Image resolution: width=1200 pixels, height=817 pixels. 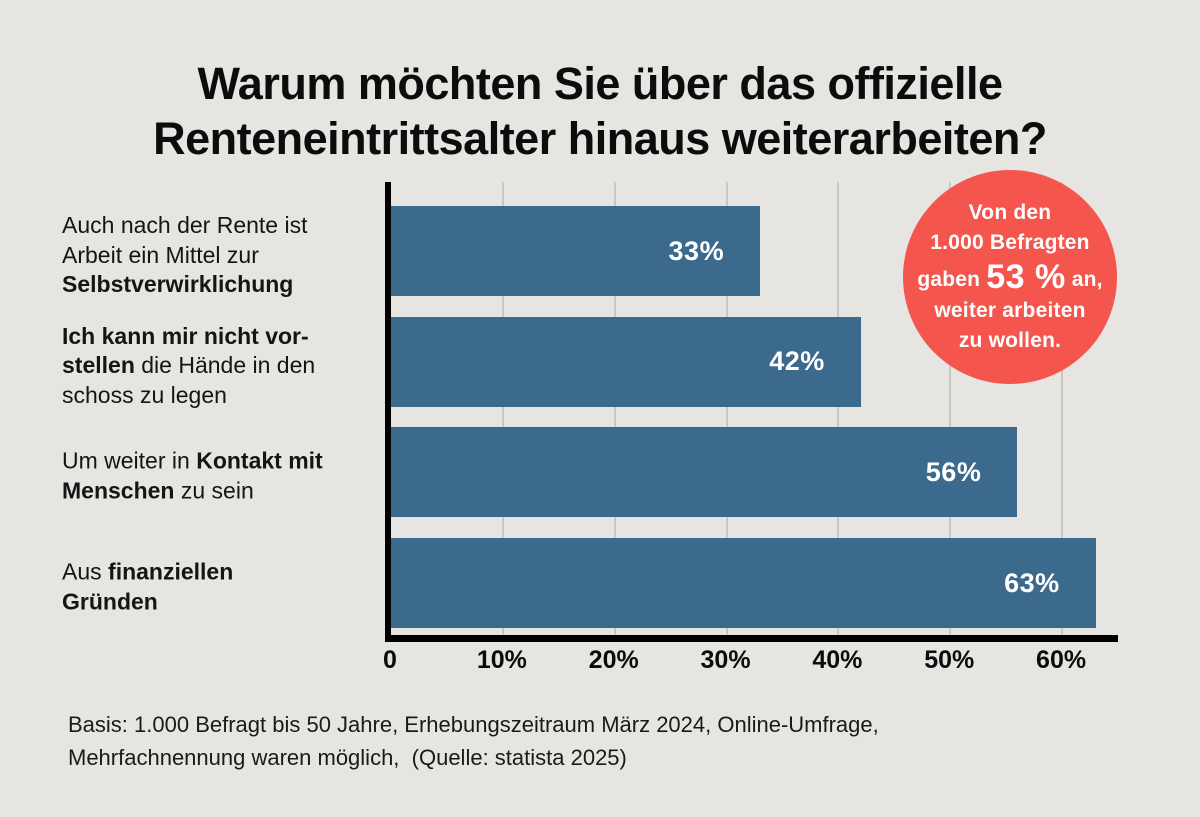 What do you see at coordinates (600, 84) in the screenshot?
I see `page-title-line: Warum möchten Sie über das offizielle` at bounding box center [600, 84].